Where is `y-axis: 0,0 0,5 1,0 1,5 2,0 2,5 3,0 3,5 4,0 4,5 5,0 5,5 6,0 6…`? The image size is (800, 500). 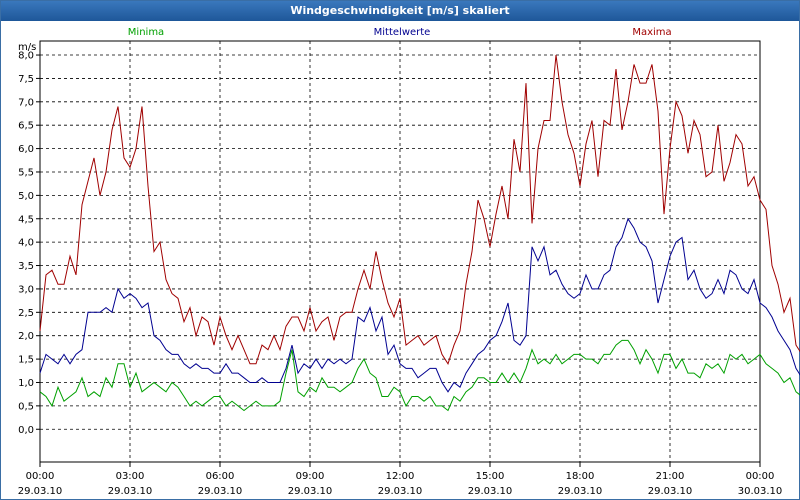 y-axis: 0,0 0,5 1,0 1,5 2,0 2,5 3,0 3,5 4,0 4,5 5,0 5,5 6,0 6… is located at coordinates (29, 243).